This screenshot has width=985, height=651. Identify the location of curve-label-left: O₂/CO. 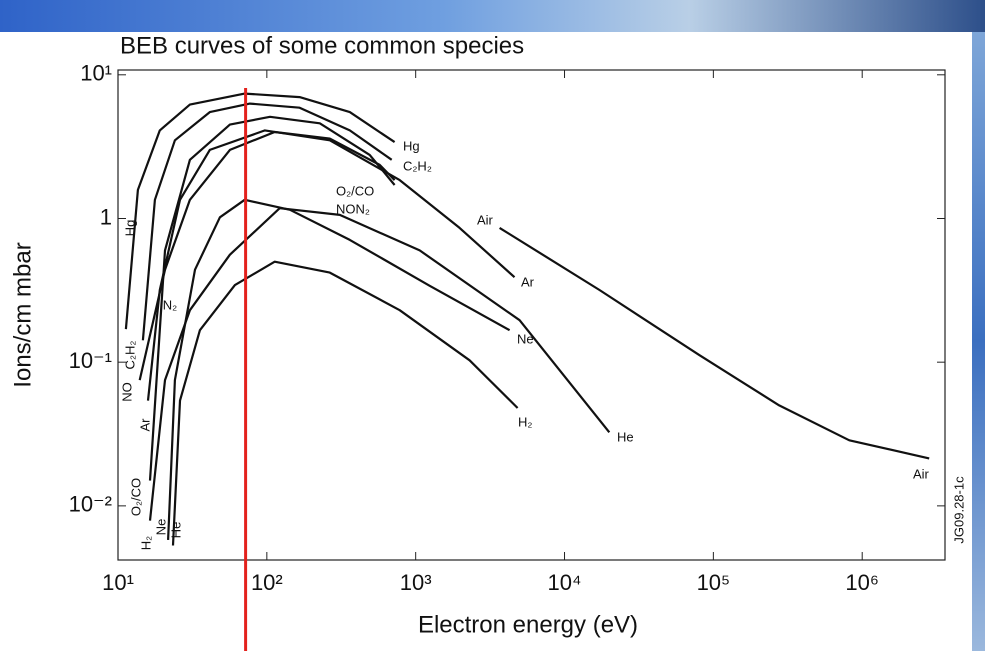
(135, 497).